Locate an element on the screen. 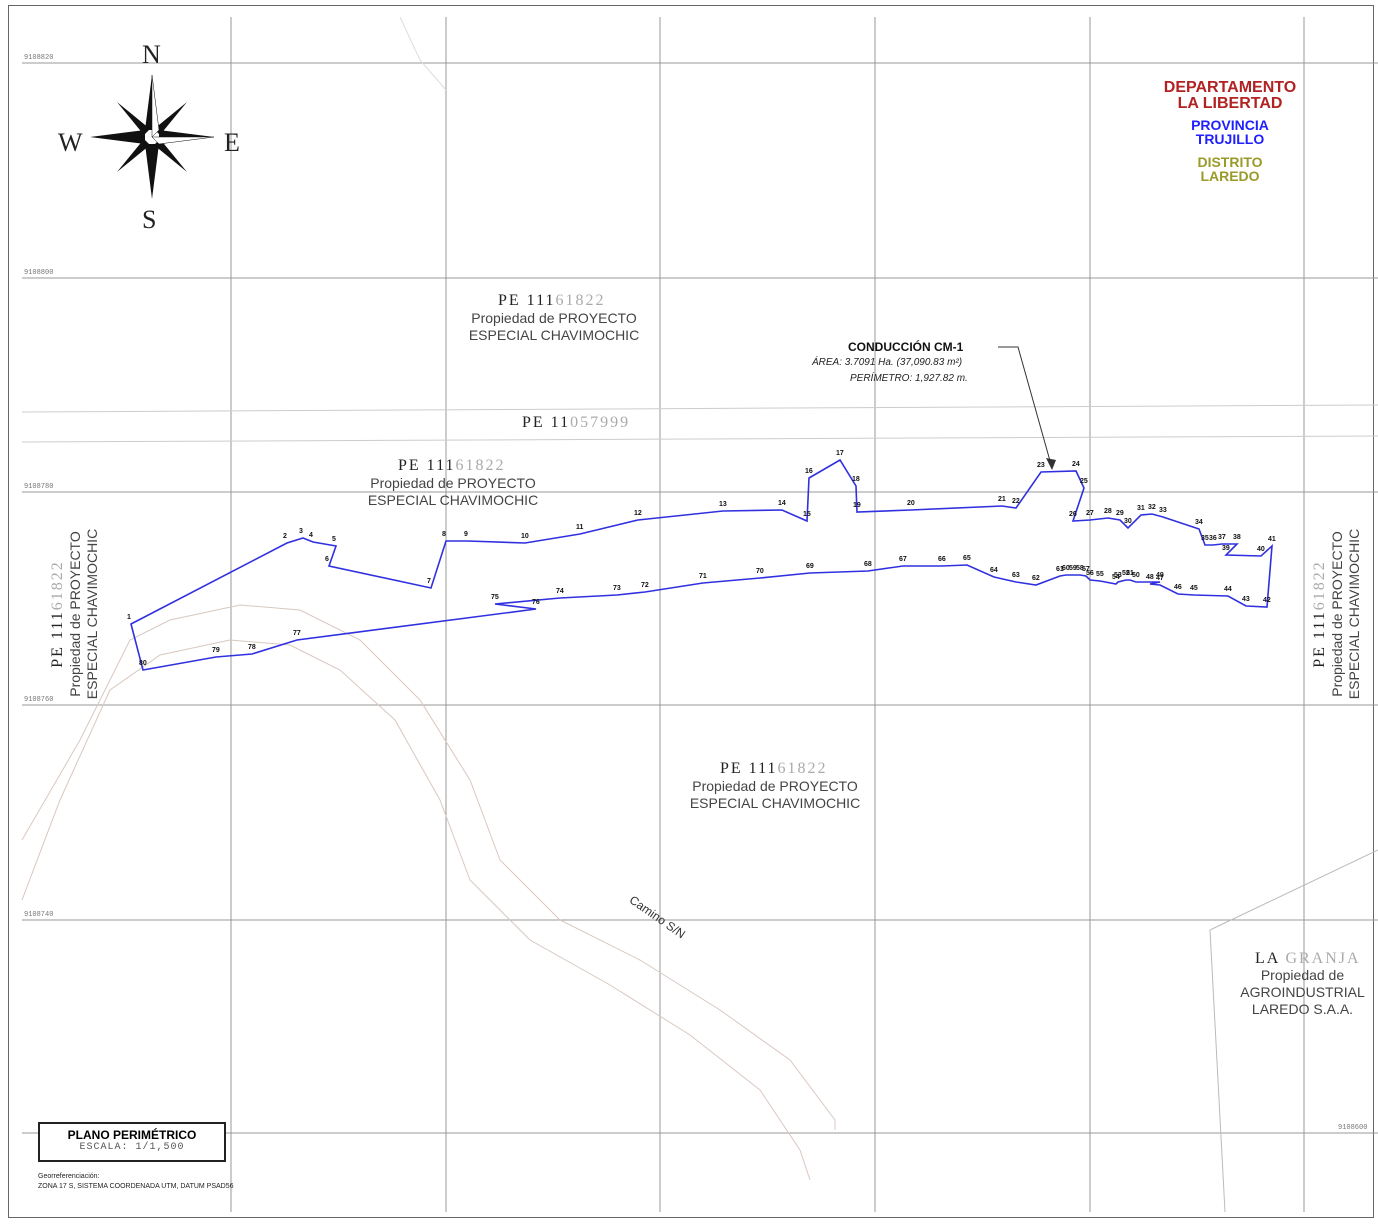 This screenshot has height=1224, width=1378. vertex-label: 59 is located at coordinates (1073, 568).